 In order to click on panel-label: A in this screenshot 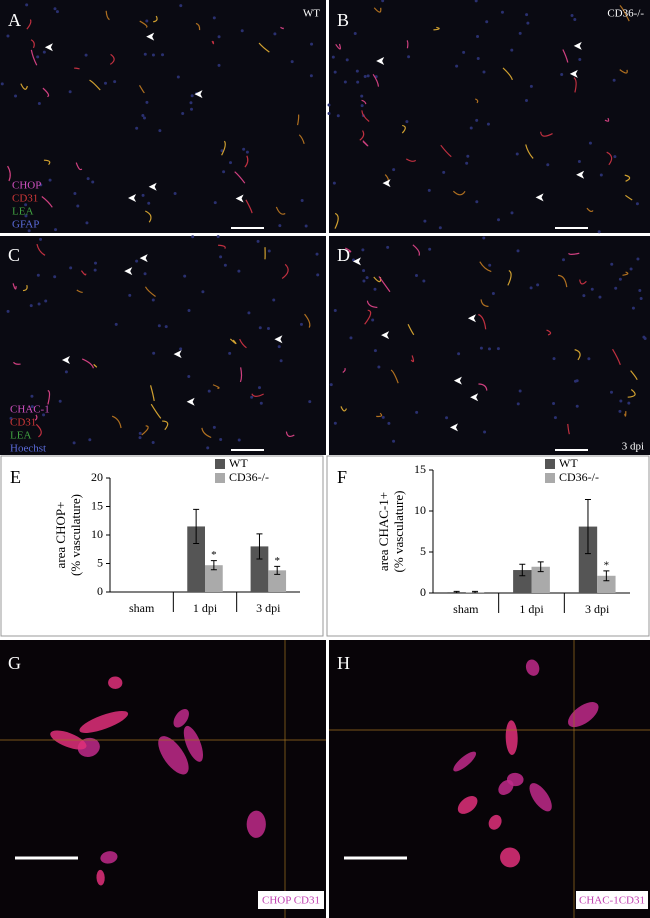, I will do `click(14, 20)`.